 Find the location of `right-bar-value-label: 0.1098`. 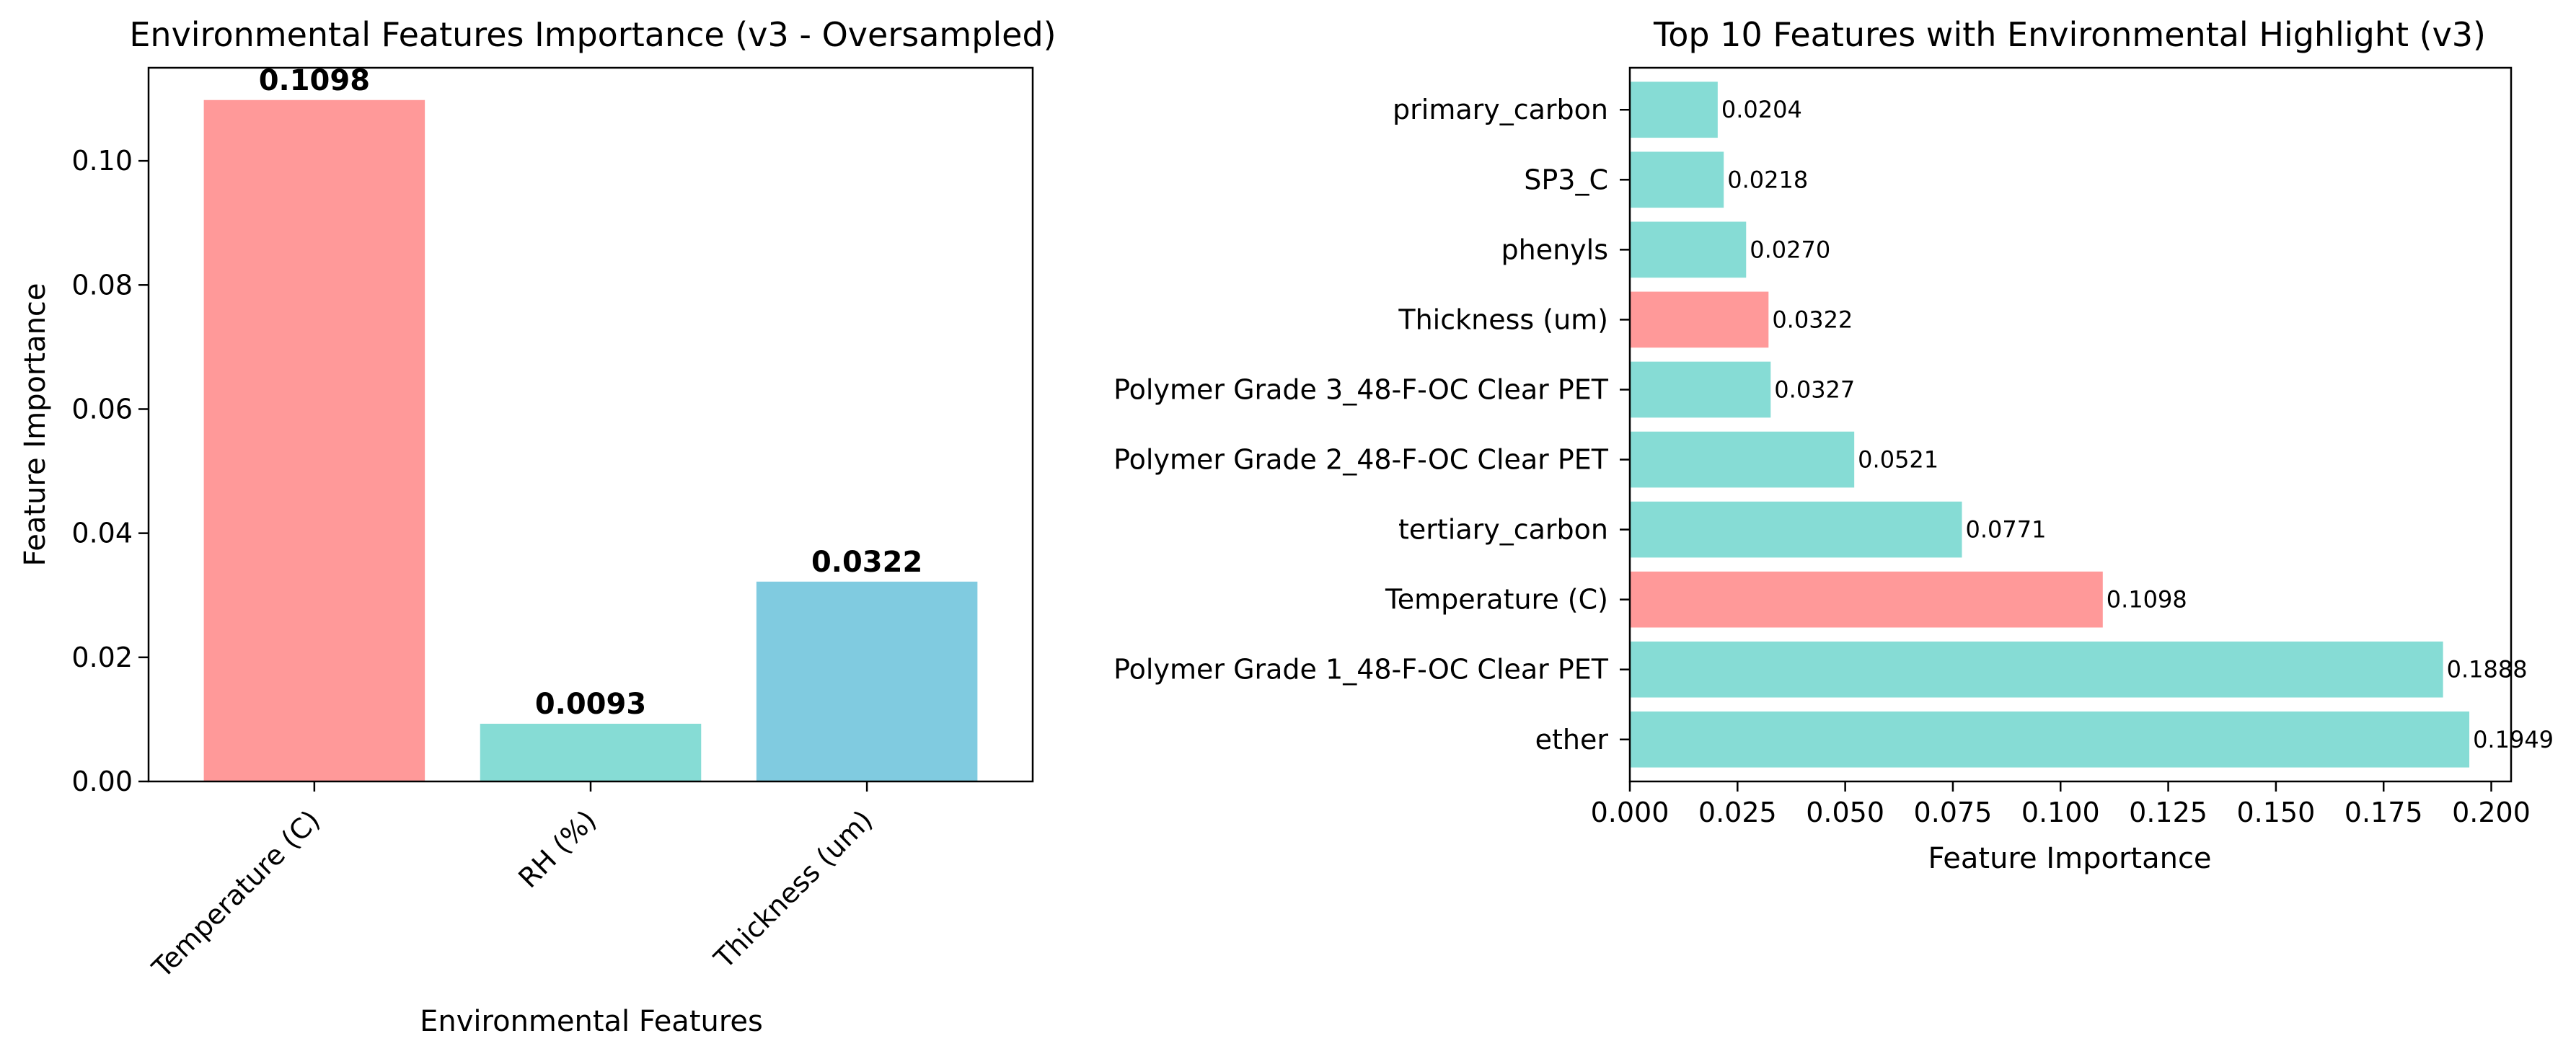

right-bar-value-label: 0.1098 is located at coordinates (2147, 599).